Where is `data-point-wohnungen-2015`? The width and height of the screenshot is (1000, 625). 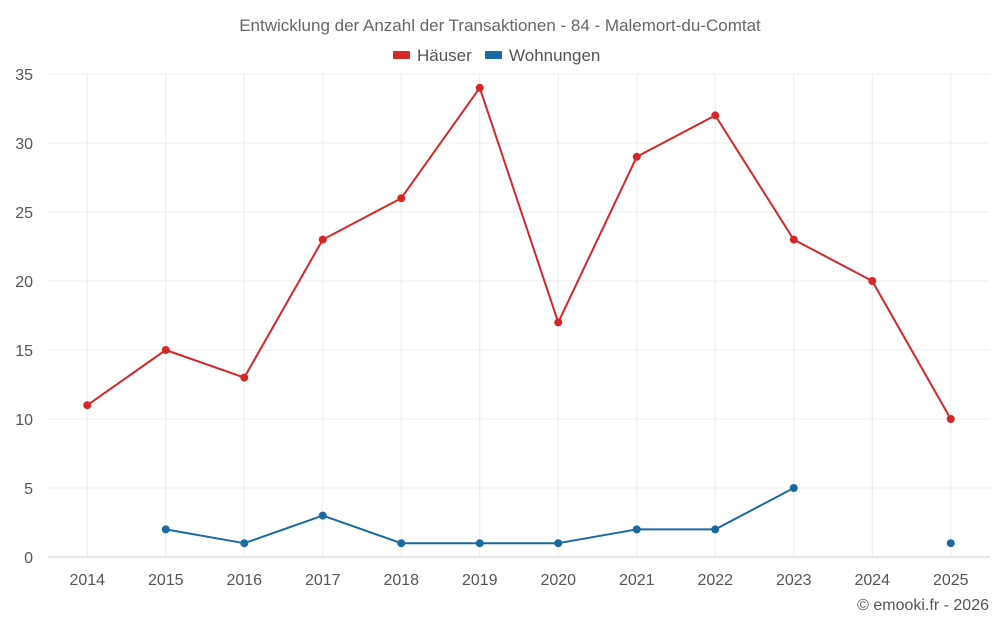
data-point-wohnungen-2015 is located at coordinates (165, 529).